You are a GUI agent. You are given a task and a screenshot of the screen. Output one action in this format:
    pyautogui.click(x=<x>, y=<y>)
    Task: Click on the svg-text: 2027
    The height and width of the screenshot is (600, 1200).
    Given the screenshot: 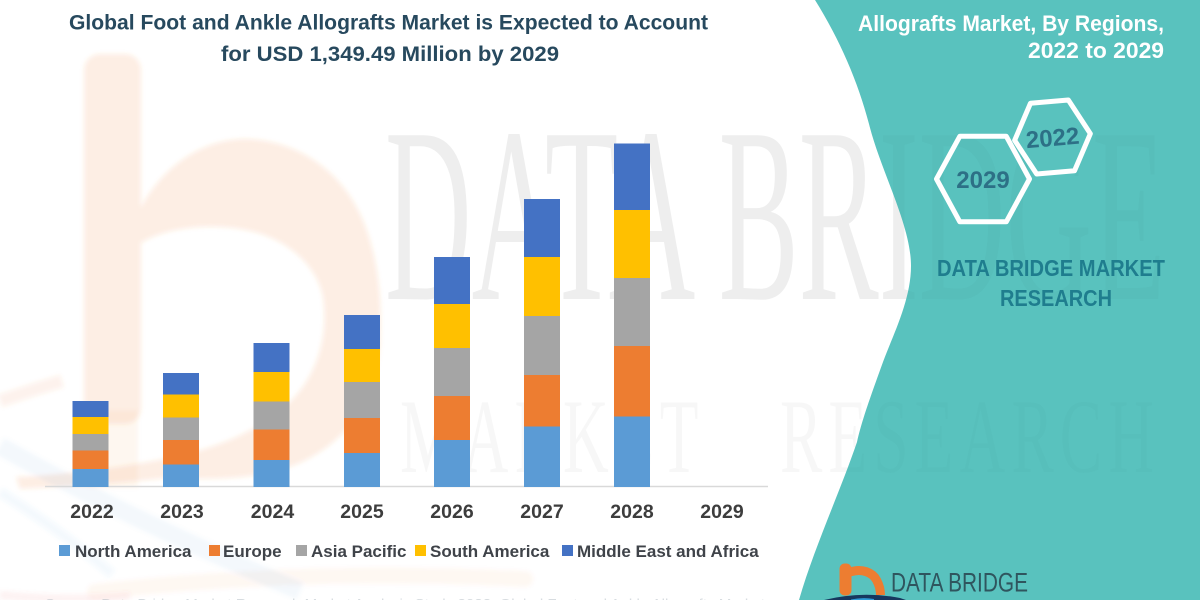 What is the action you would take?
    pyautogui.click(x=541, y=512)
    